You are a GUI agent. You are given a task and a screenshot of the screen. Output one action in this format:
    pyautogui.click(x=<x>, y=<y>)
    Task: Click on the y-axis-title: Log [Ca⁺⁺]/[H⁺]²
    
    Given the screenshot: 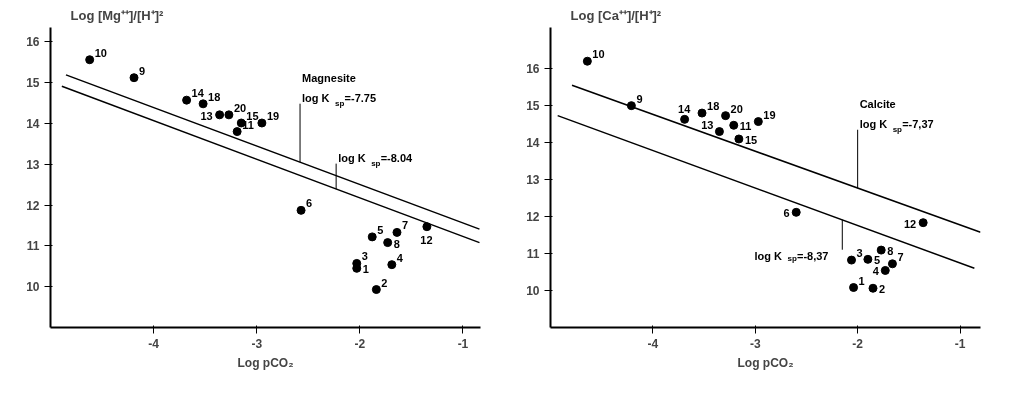 What is the action you would take?
    pyautogui.click(x=616, y=15)
    